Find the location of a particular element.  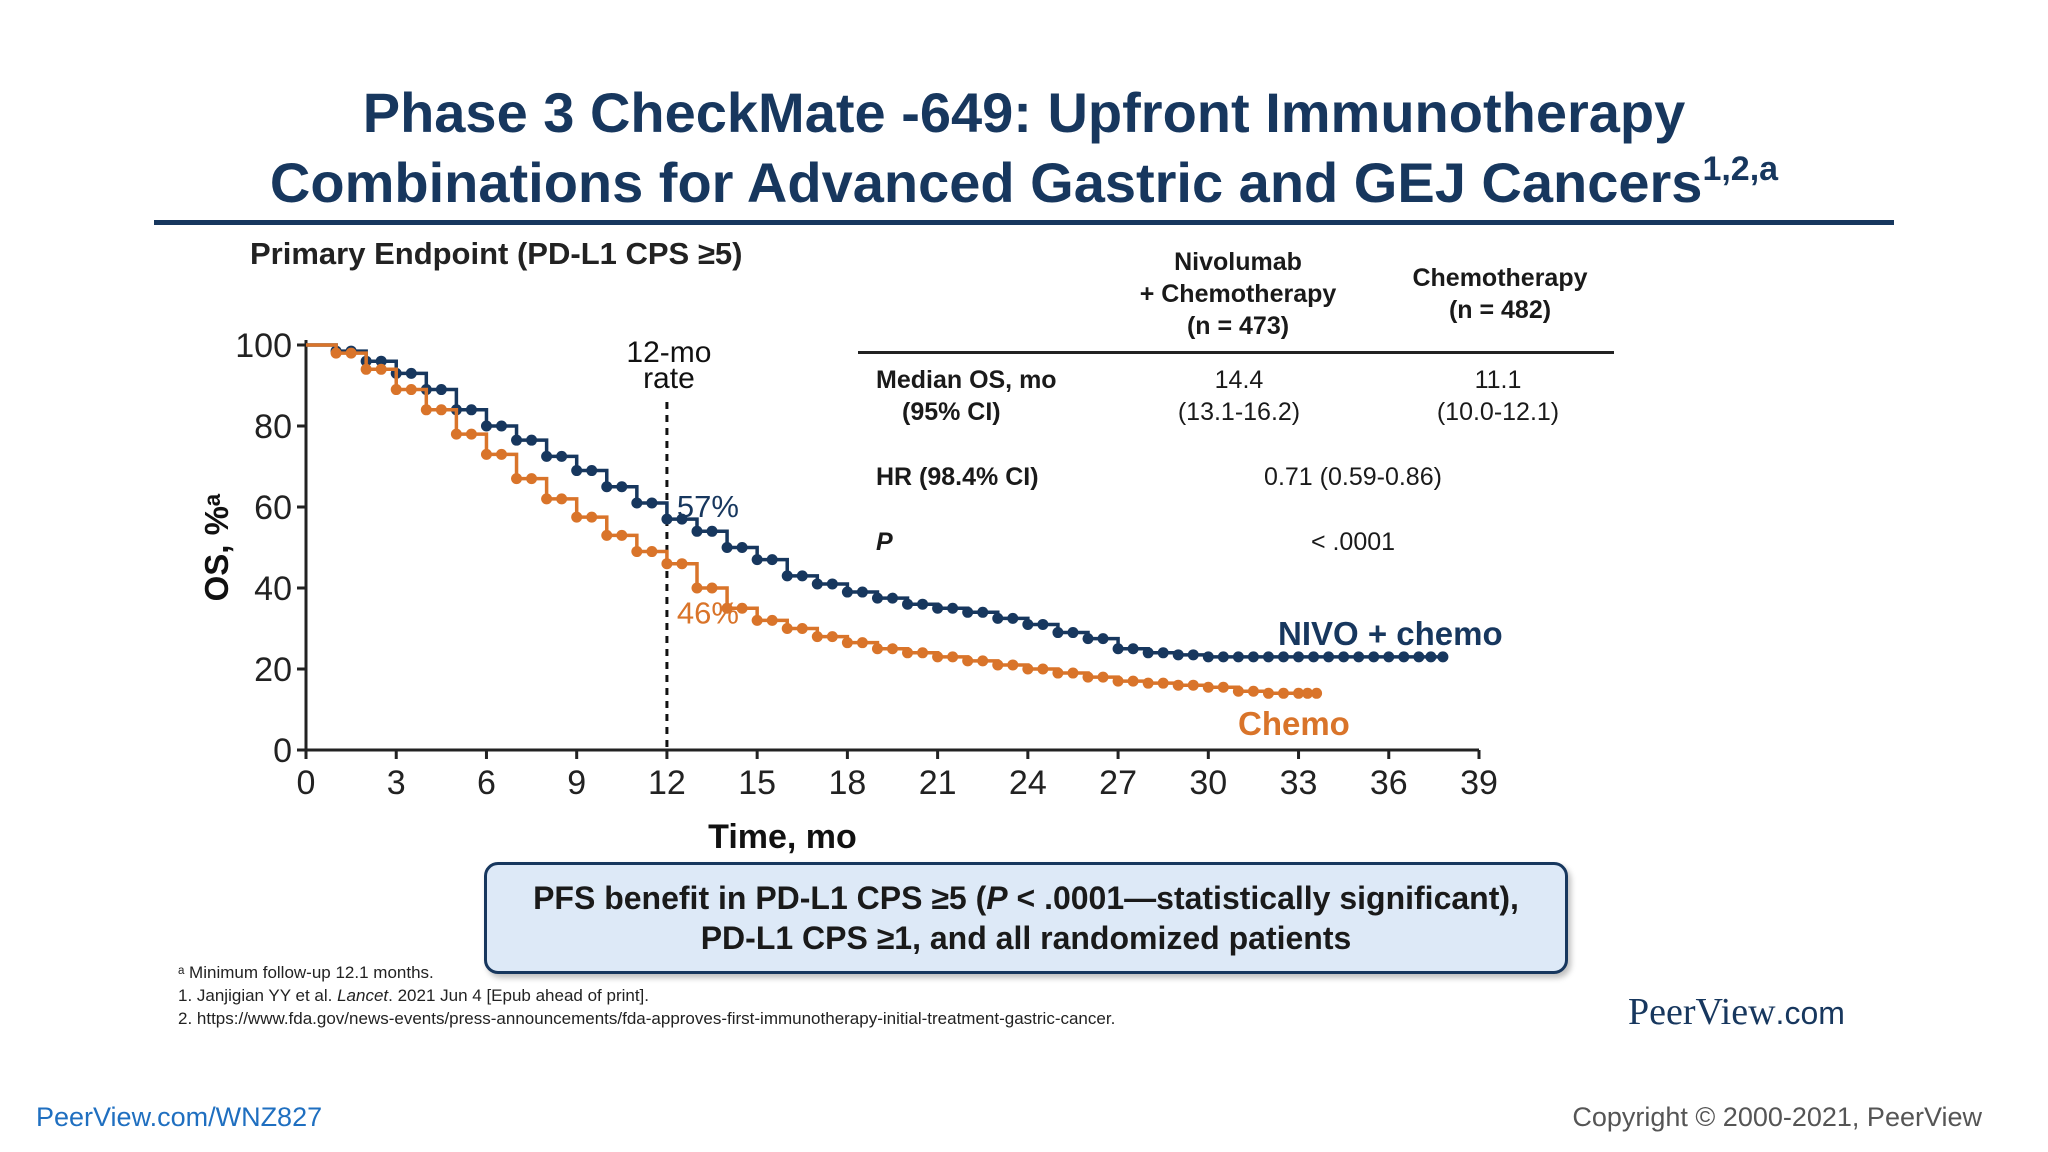

row-median-os-chemo: 11.1 (10.0-12.1) is located at coordinates (1498, 396).